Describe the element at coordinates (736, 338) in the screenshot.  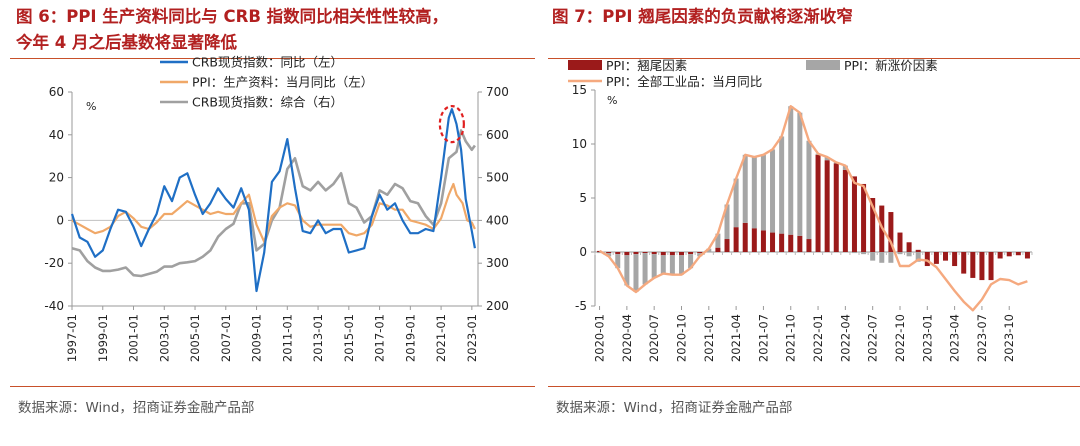
I see `x-tick-label: 2021-04` at that location.